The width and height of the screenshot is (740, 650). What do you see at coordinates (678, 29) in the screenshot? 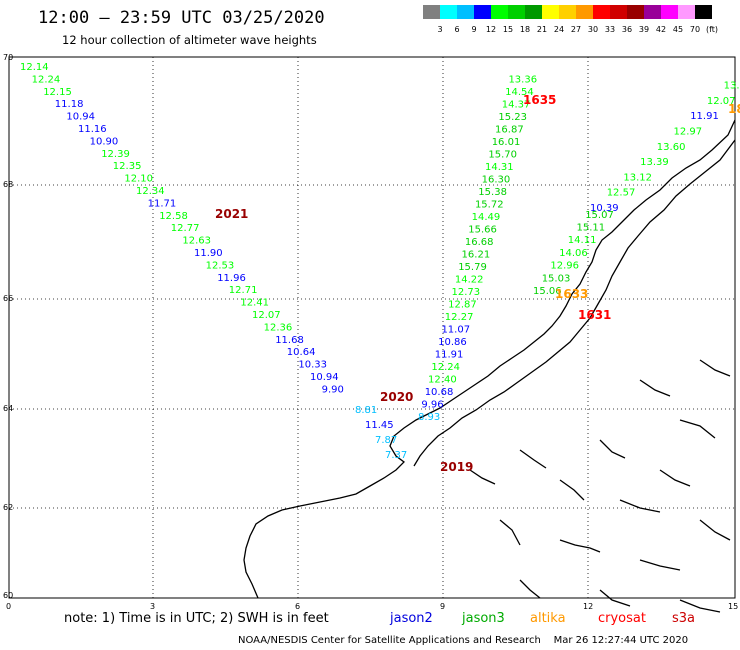
I see `colorbar-label: 45` at bounding box center [678, 29].